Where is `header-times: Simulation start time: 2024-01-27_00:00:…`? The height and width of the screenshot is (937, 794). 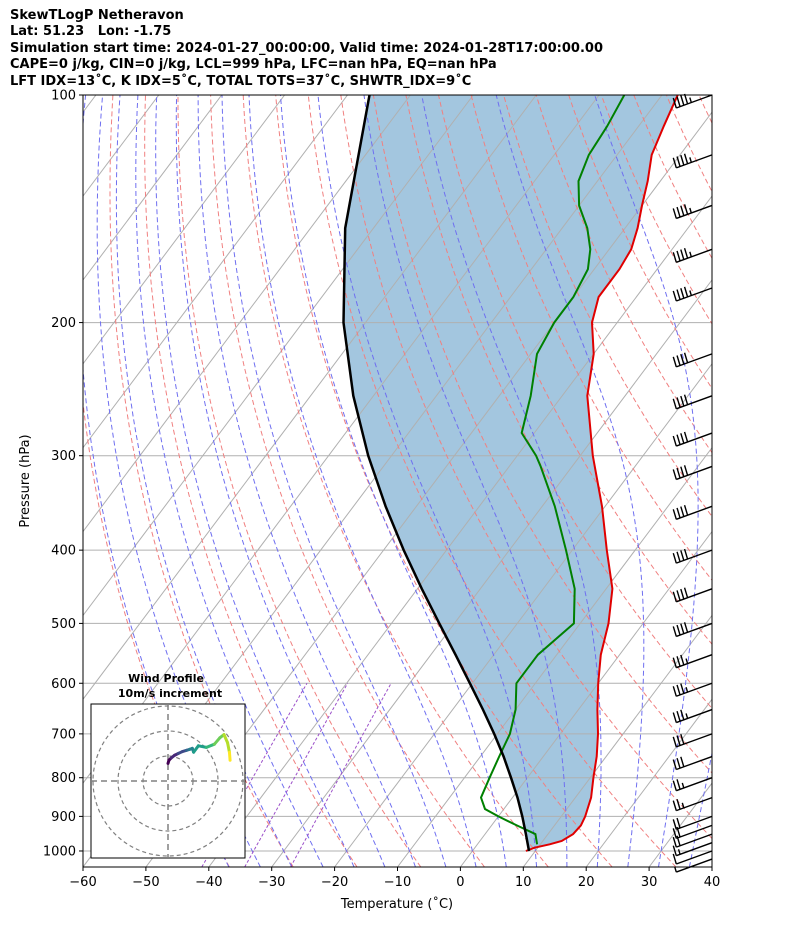
header-times: Simulation start time: 2024-01-27_00:00:… is located at coordinates (306, 48).